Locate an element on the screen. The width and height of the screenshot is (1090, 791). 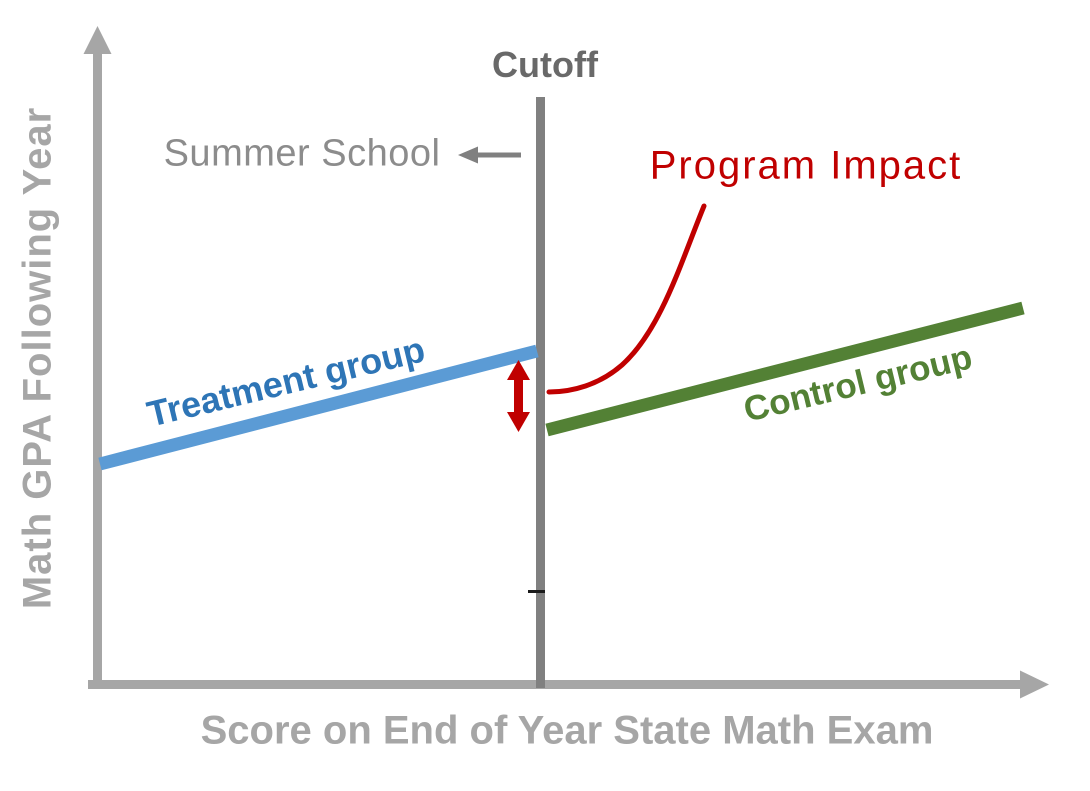
y-axis-label: Math GPA Following Year is located at coordinates (37, 358).